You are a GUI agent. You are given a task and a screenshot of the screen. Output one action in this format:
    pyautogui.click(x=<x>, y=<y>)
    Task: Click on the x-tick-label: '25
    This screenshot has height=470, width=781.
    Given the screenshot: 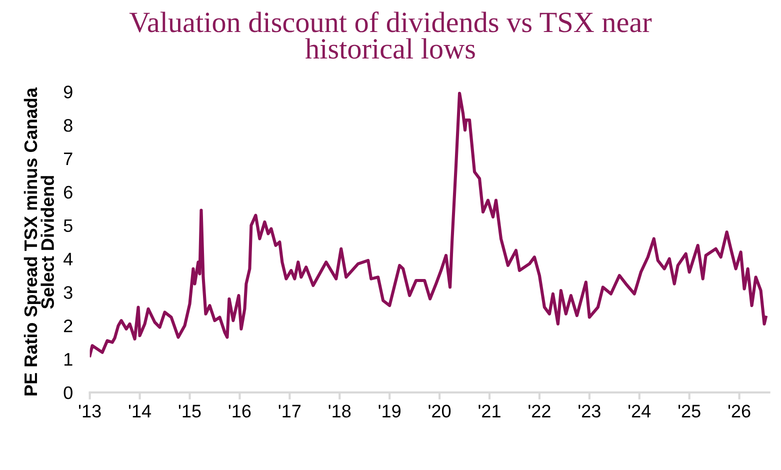 What is the action you would take?
    pyautogui.click(x=689, y=411)
    